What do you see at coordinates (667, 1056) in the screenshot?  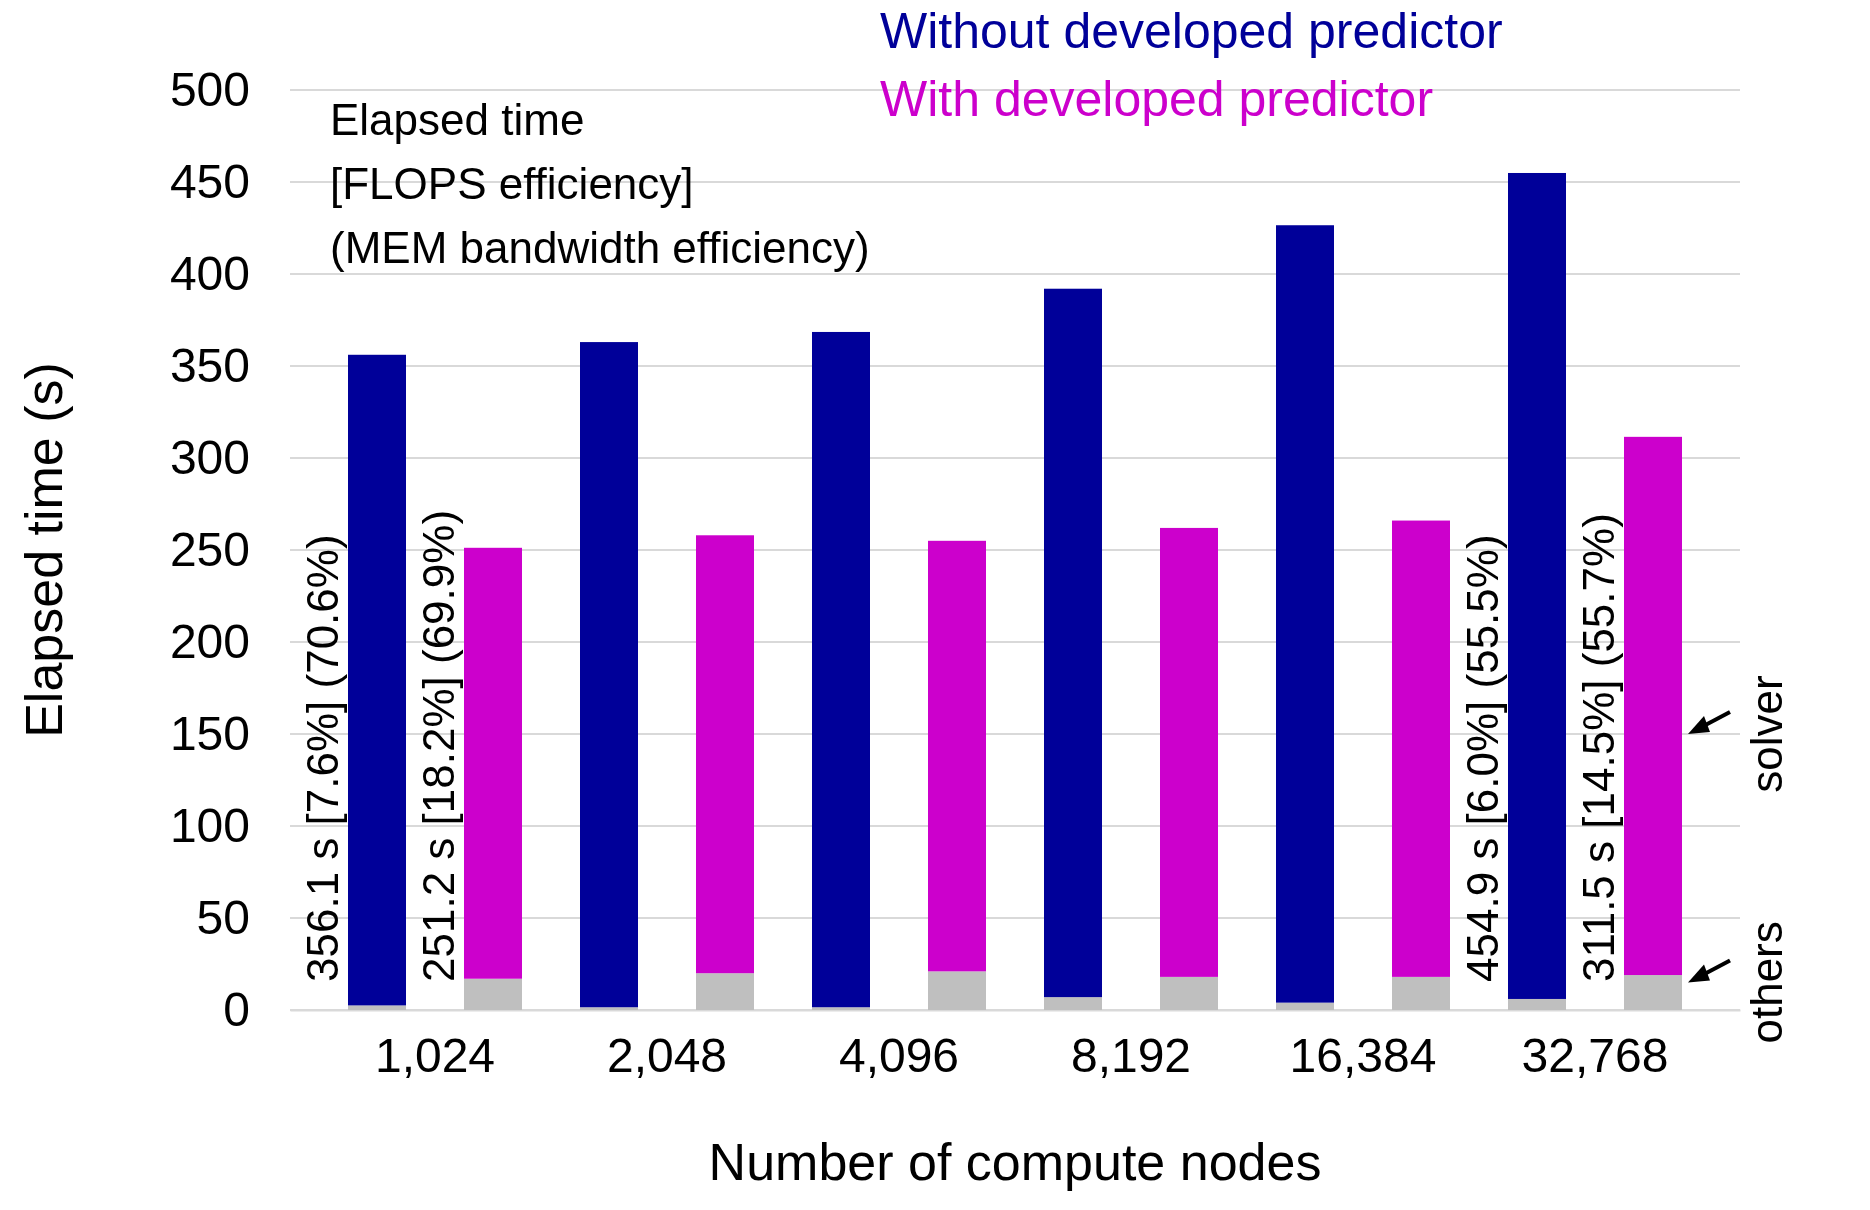 I see `x-tick-label: 2,048` at bounding box center [667, 1056].